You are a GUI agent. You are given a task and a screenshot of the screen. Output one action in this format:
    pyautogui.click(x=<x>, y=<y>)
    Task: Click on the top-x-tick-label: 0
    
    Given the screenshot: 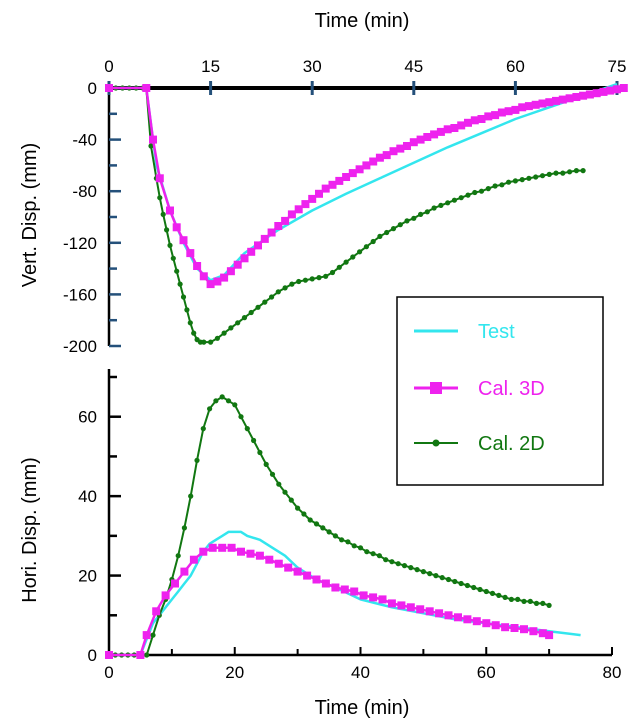 What is the action you would take?
    pyautogui.click(x=108, y=66)
    